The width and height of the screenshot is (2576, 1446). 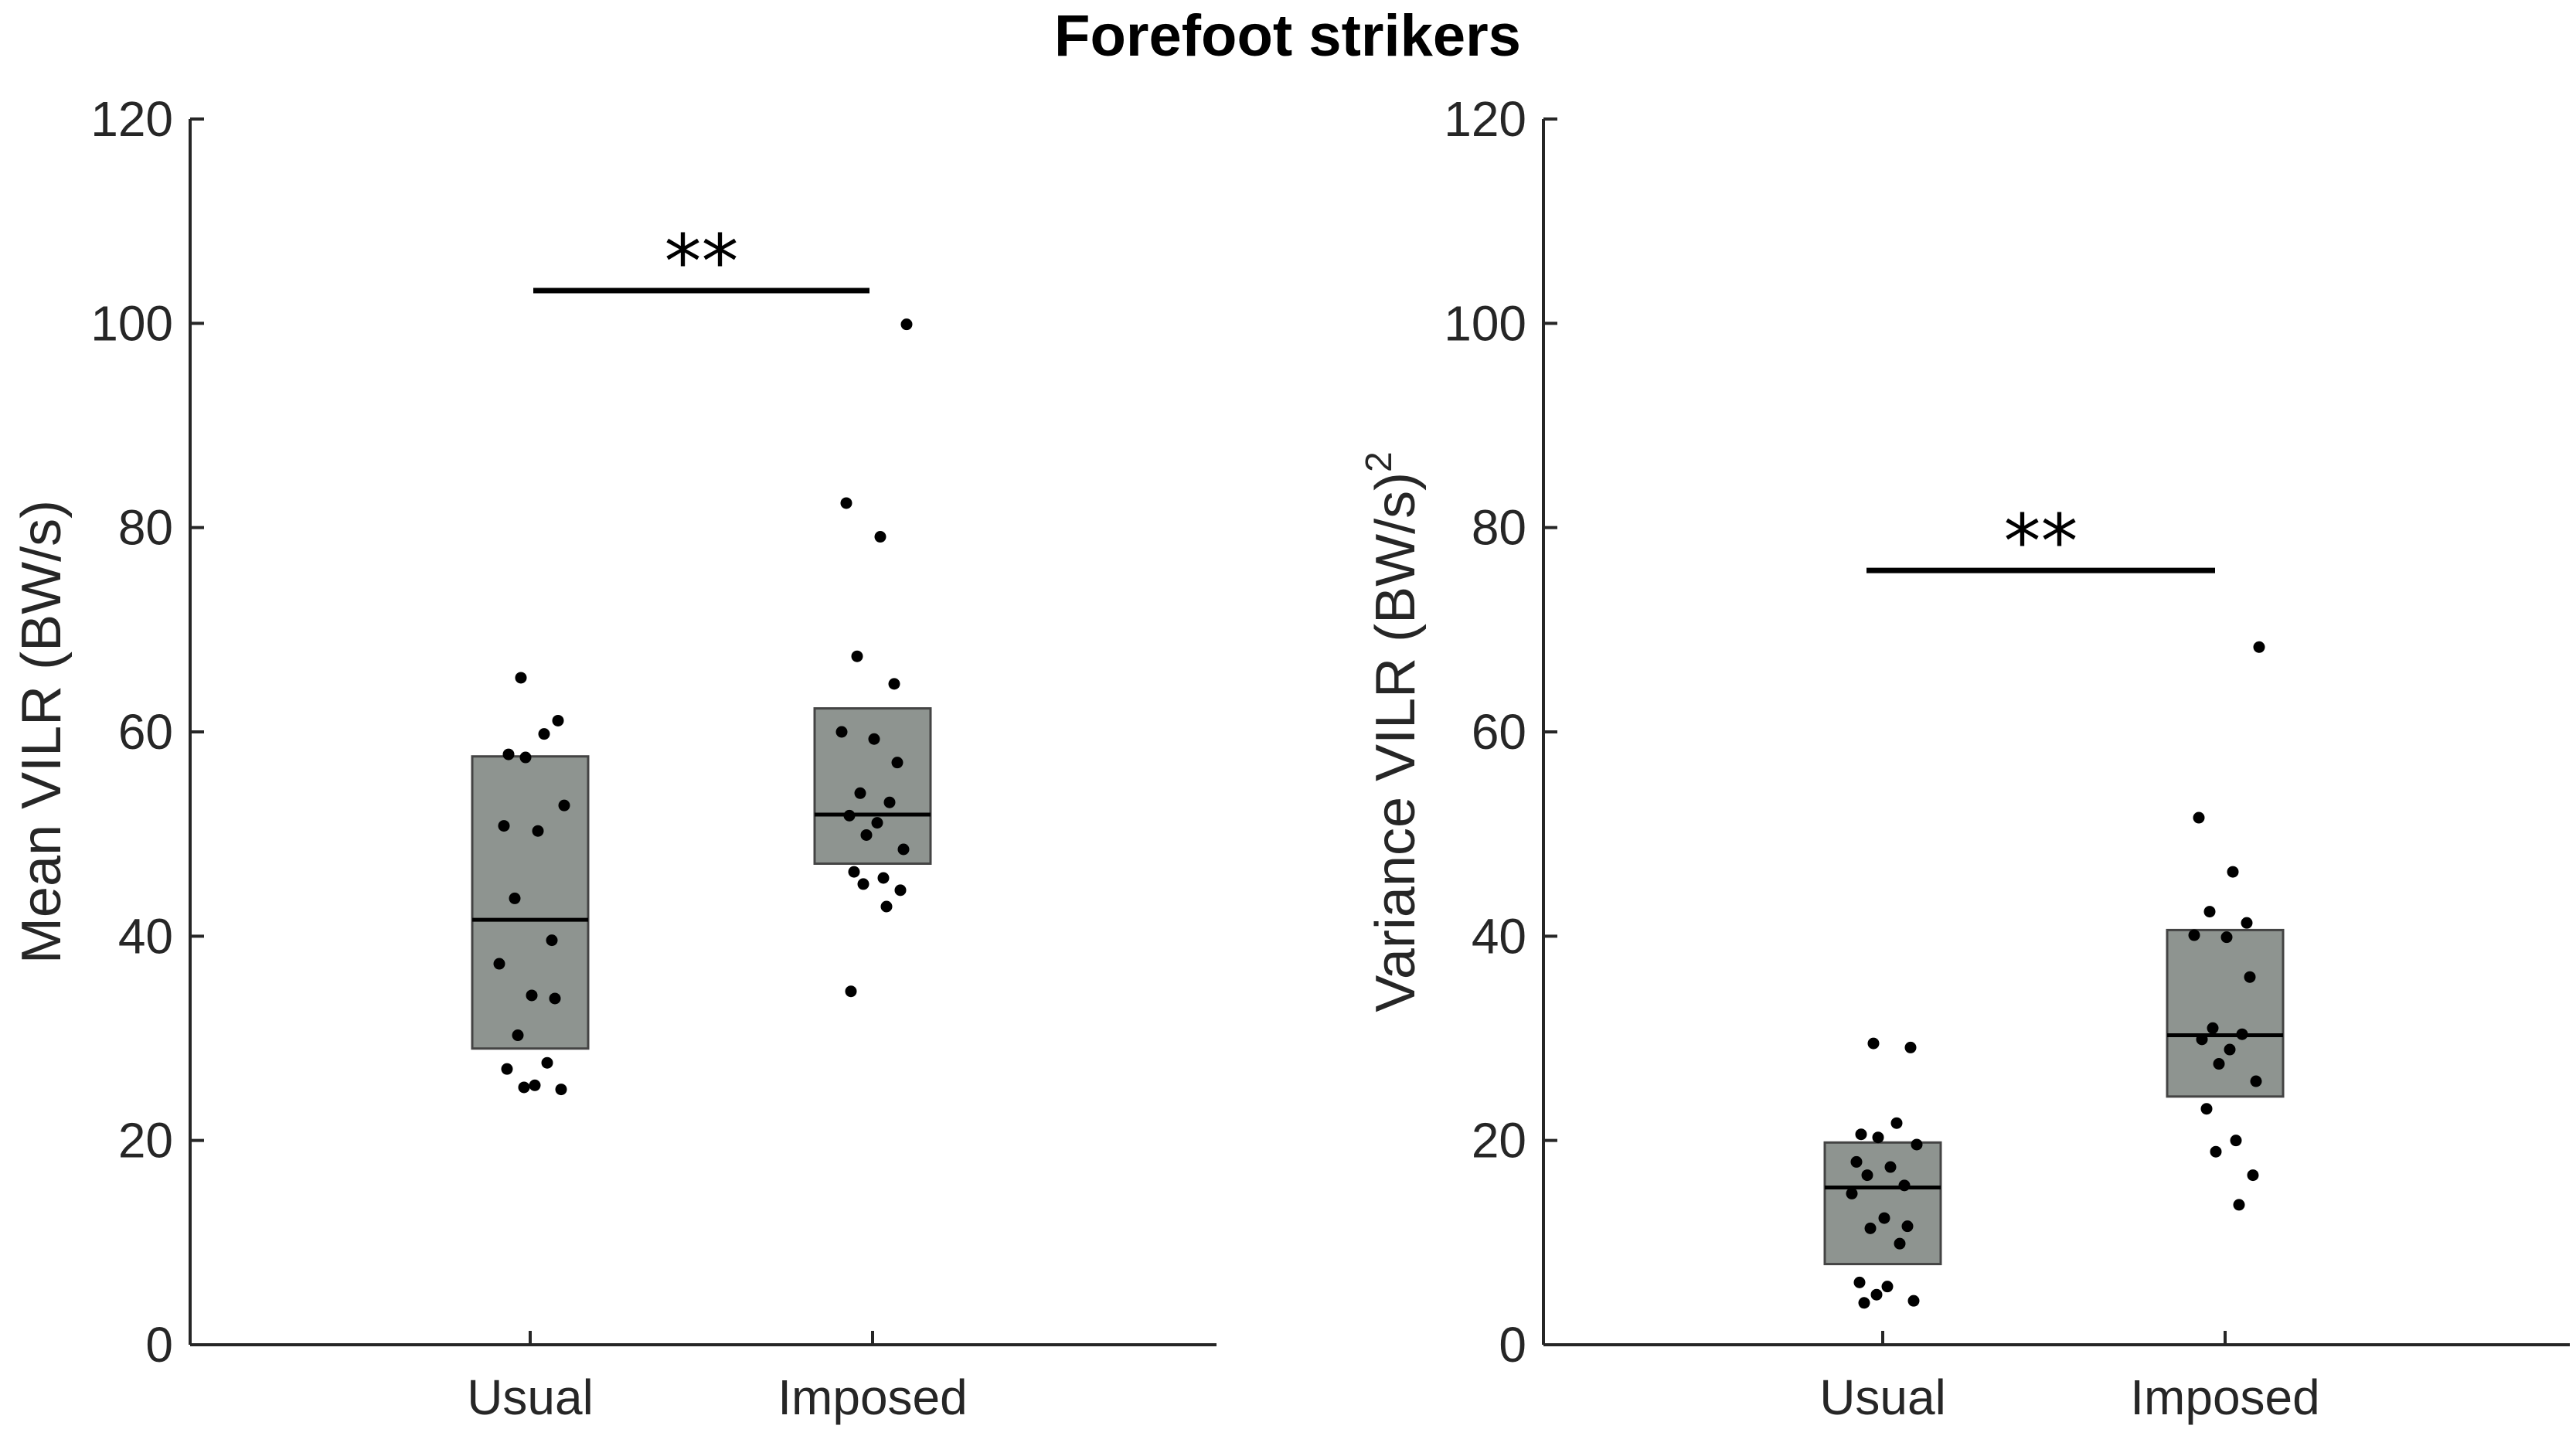 I want to click on y-axis-label-text: Mean VILR (BW/s), so click(x=42, y=732).